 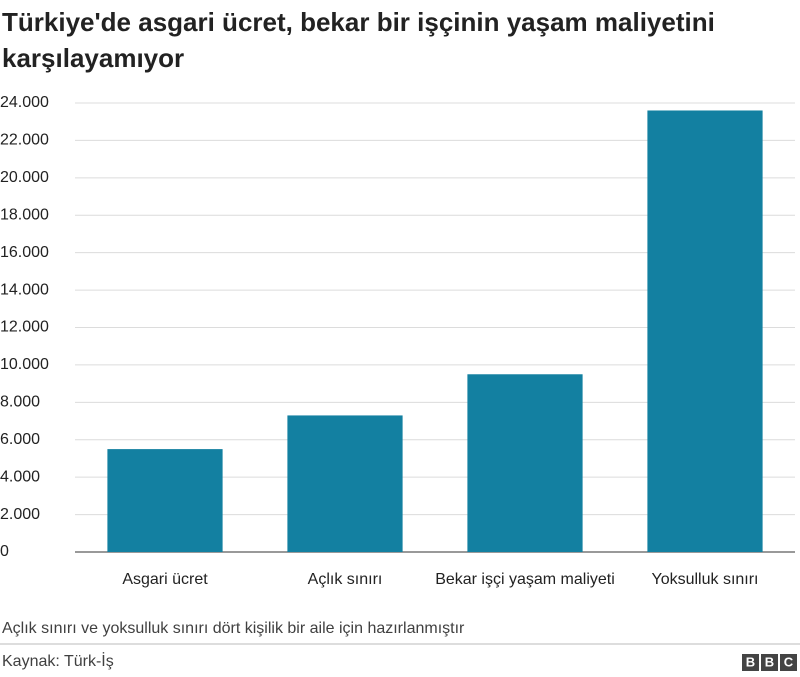 What do you see at coordinates (24, 214) in the screenshot?
I see `y-tick-label: 18.000` at bounding box center [24, 214].